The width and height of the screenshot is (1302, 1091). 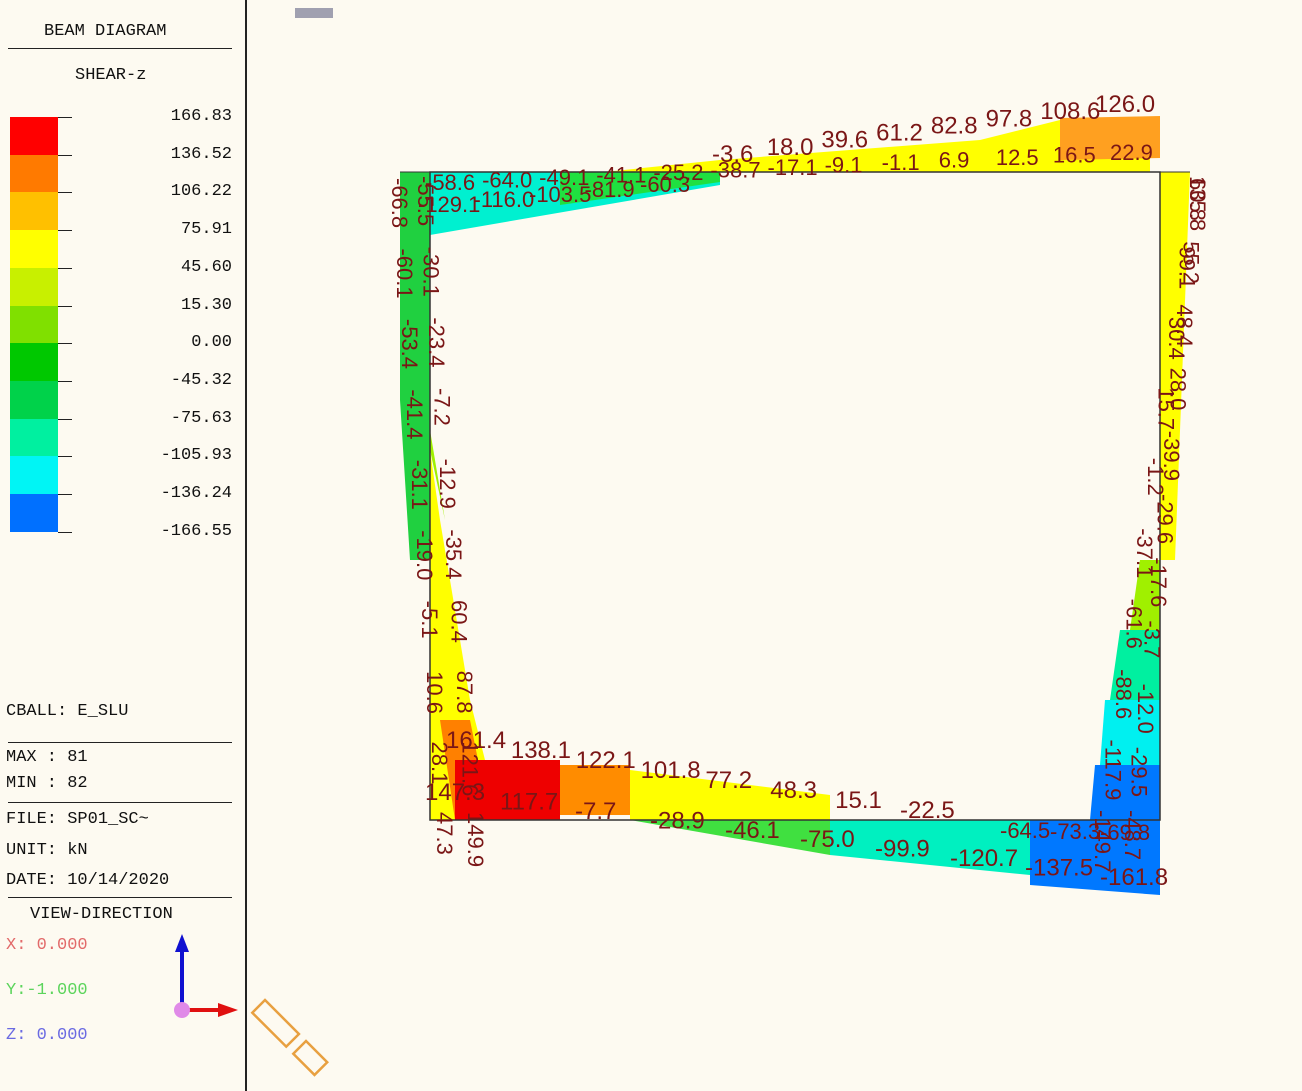 What do you see at coordinates (844, 165) in the screenshot?
I see `shear-value-label: -9.1` at bounding box center [844, 165].